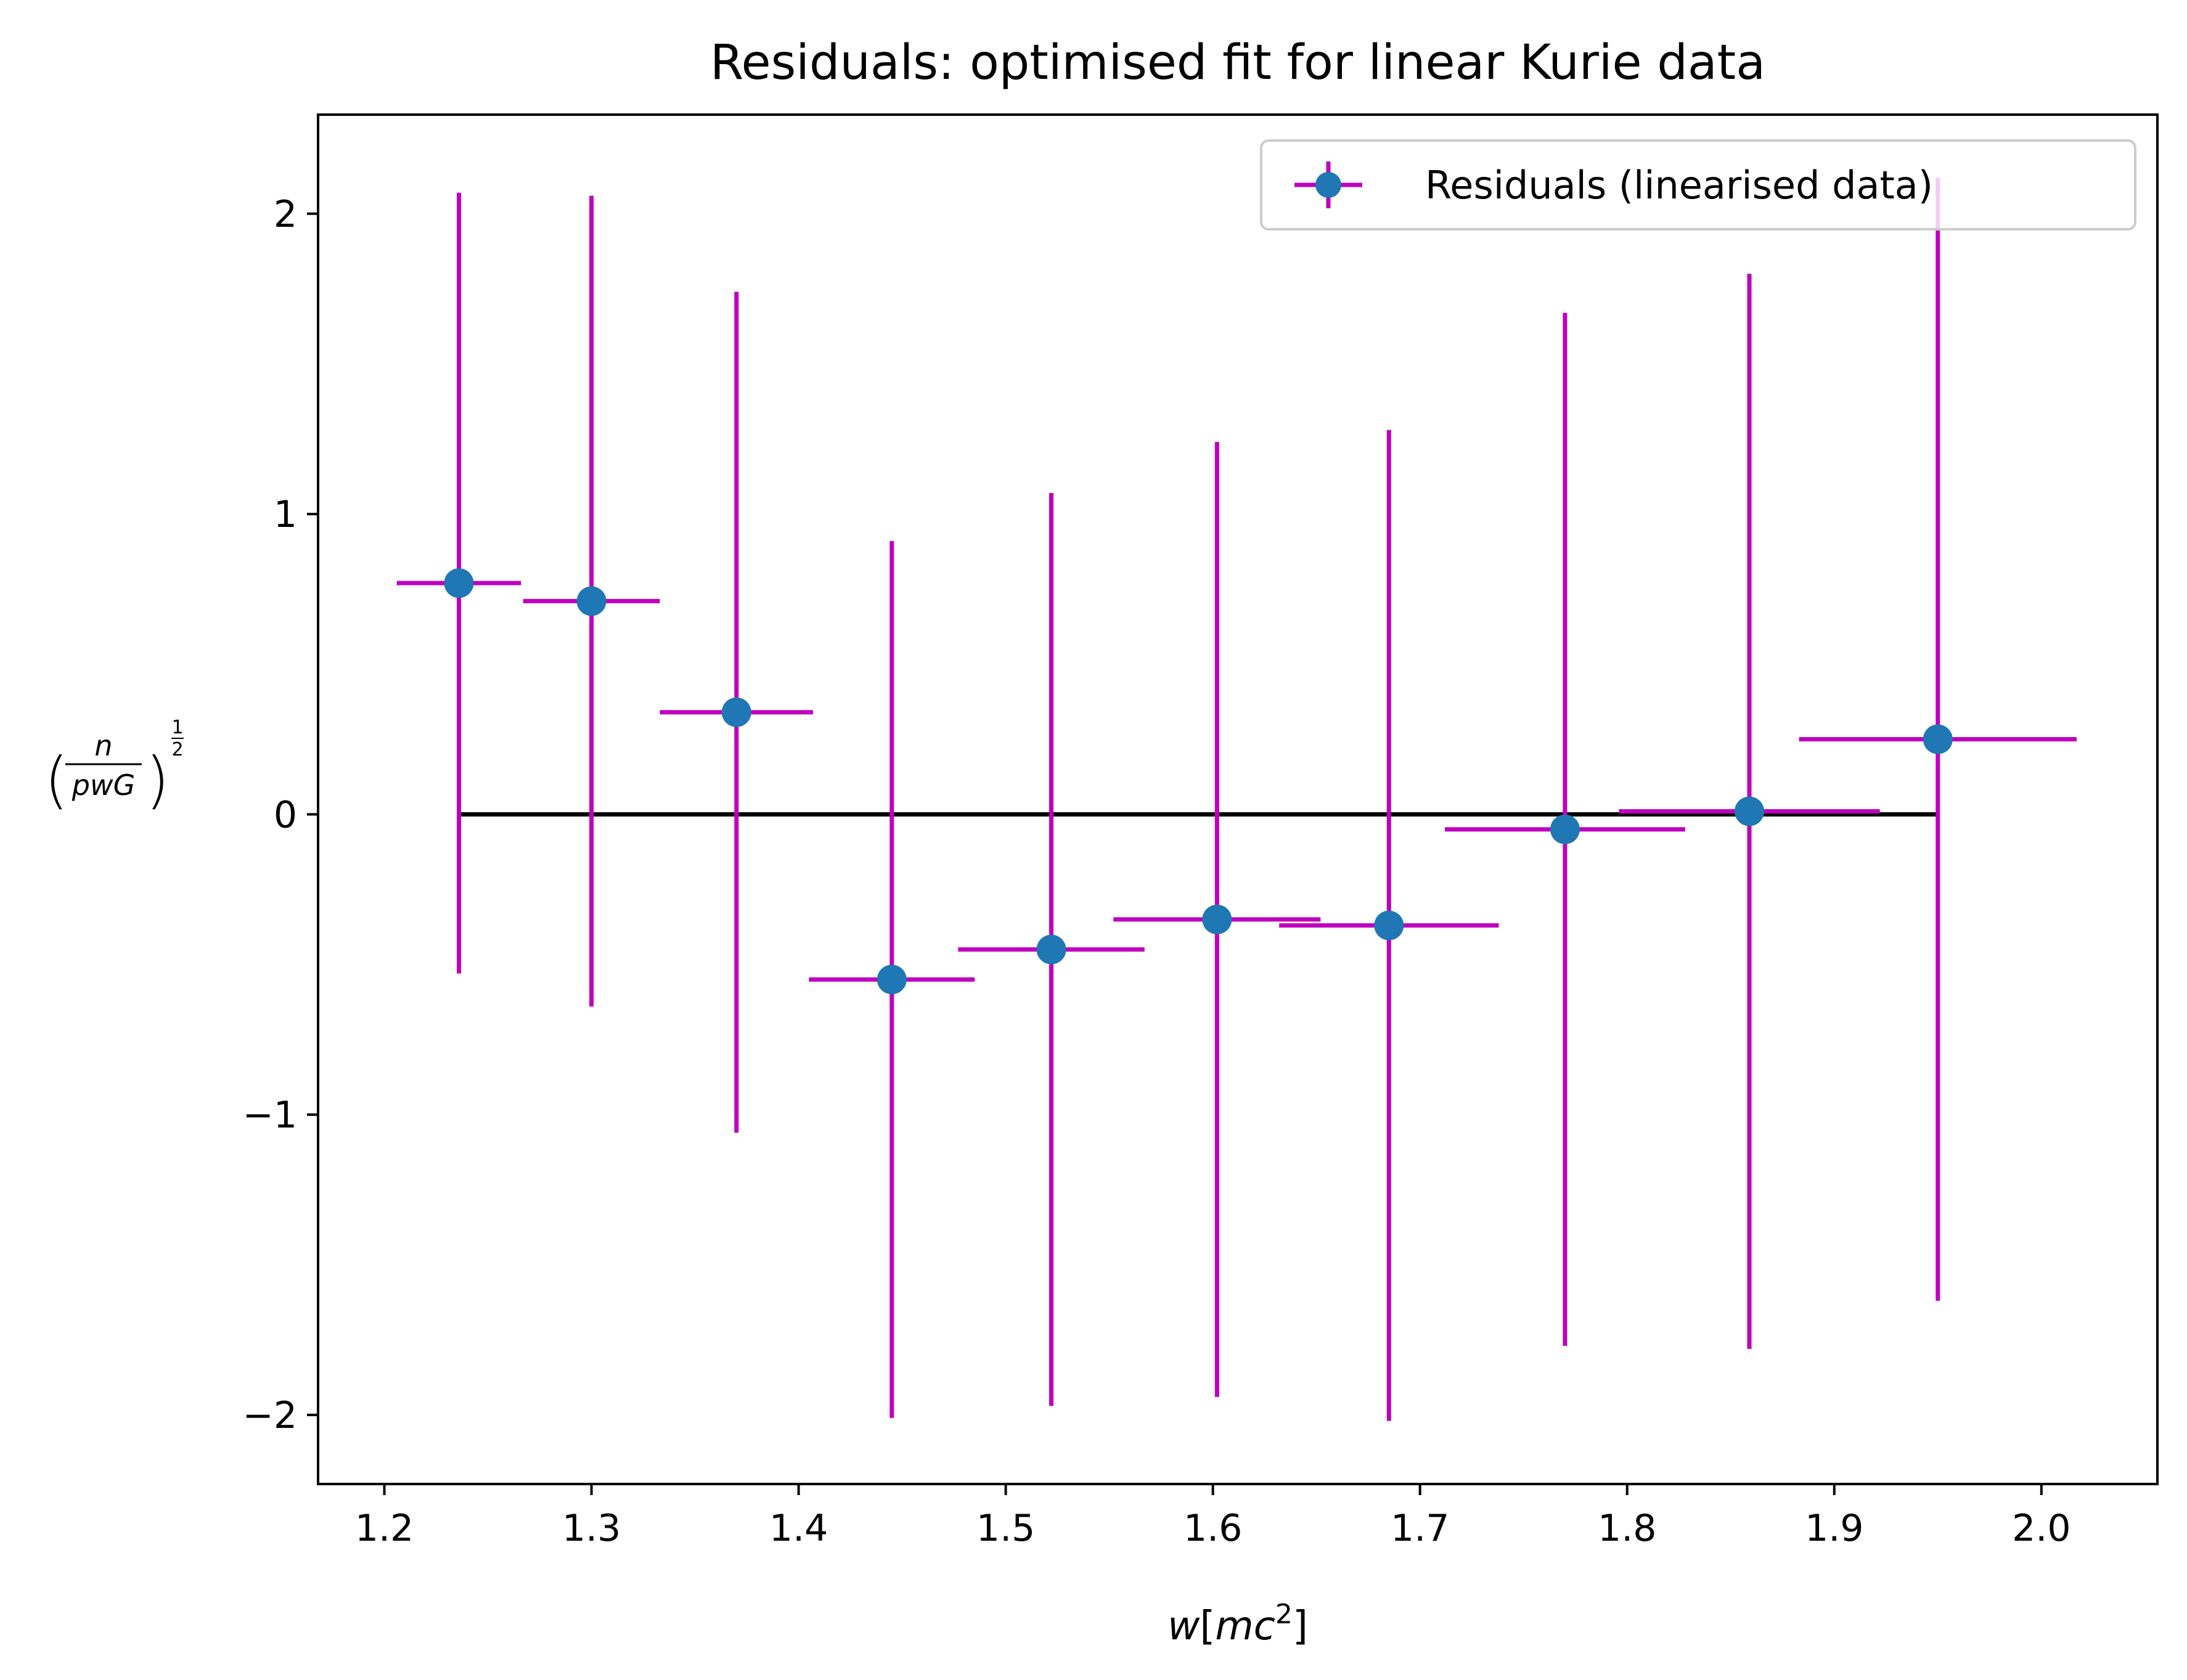 The image size is (2187, 1680). I want to click on x-label-base: w, so click(1183, 1626).